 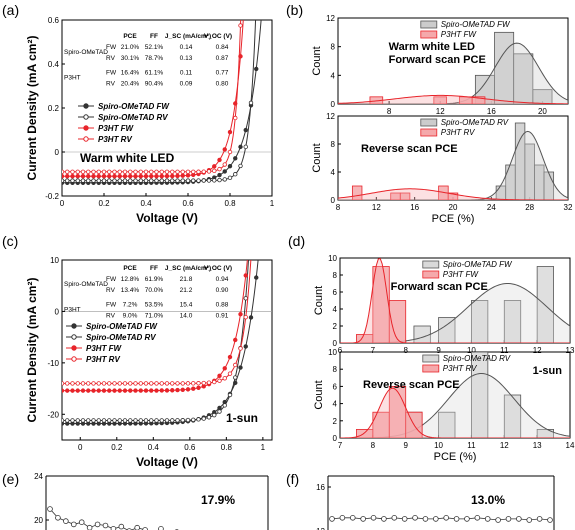 What do you see at coordinates (130, 58) in the screenshot?
I see `a-table-cell: 30.1%` at bounding box center [130, 58].